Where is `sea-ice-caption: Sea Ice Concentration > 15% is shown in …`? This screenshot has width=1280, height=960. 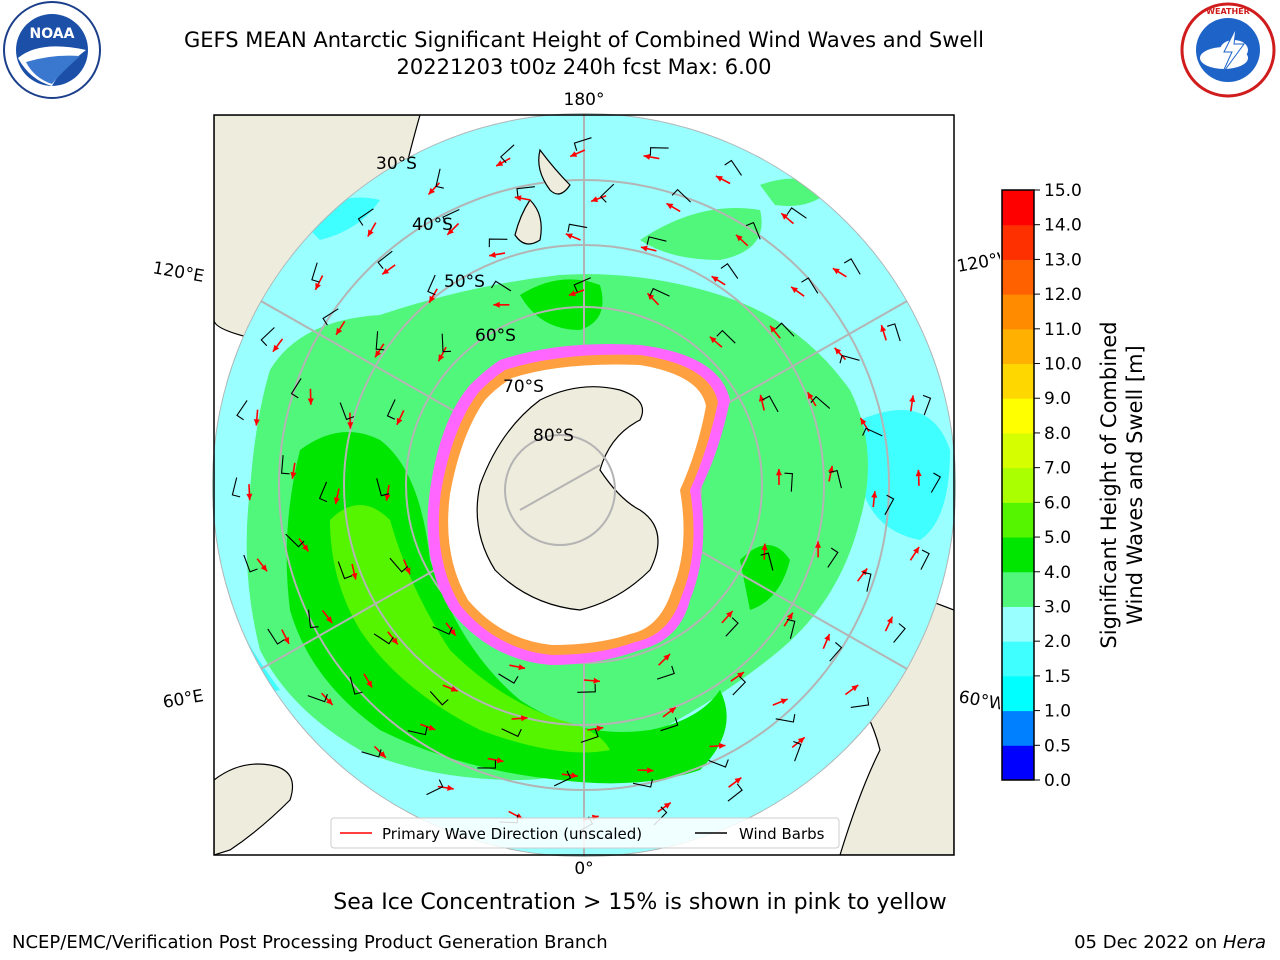 sea-ice-caption: Sea Ice Concentration > 15% is shown in … is located at coordinates (640, 902).